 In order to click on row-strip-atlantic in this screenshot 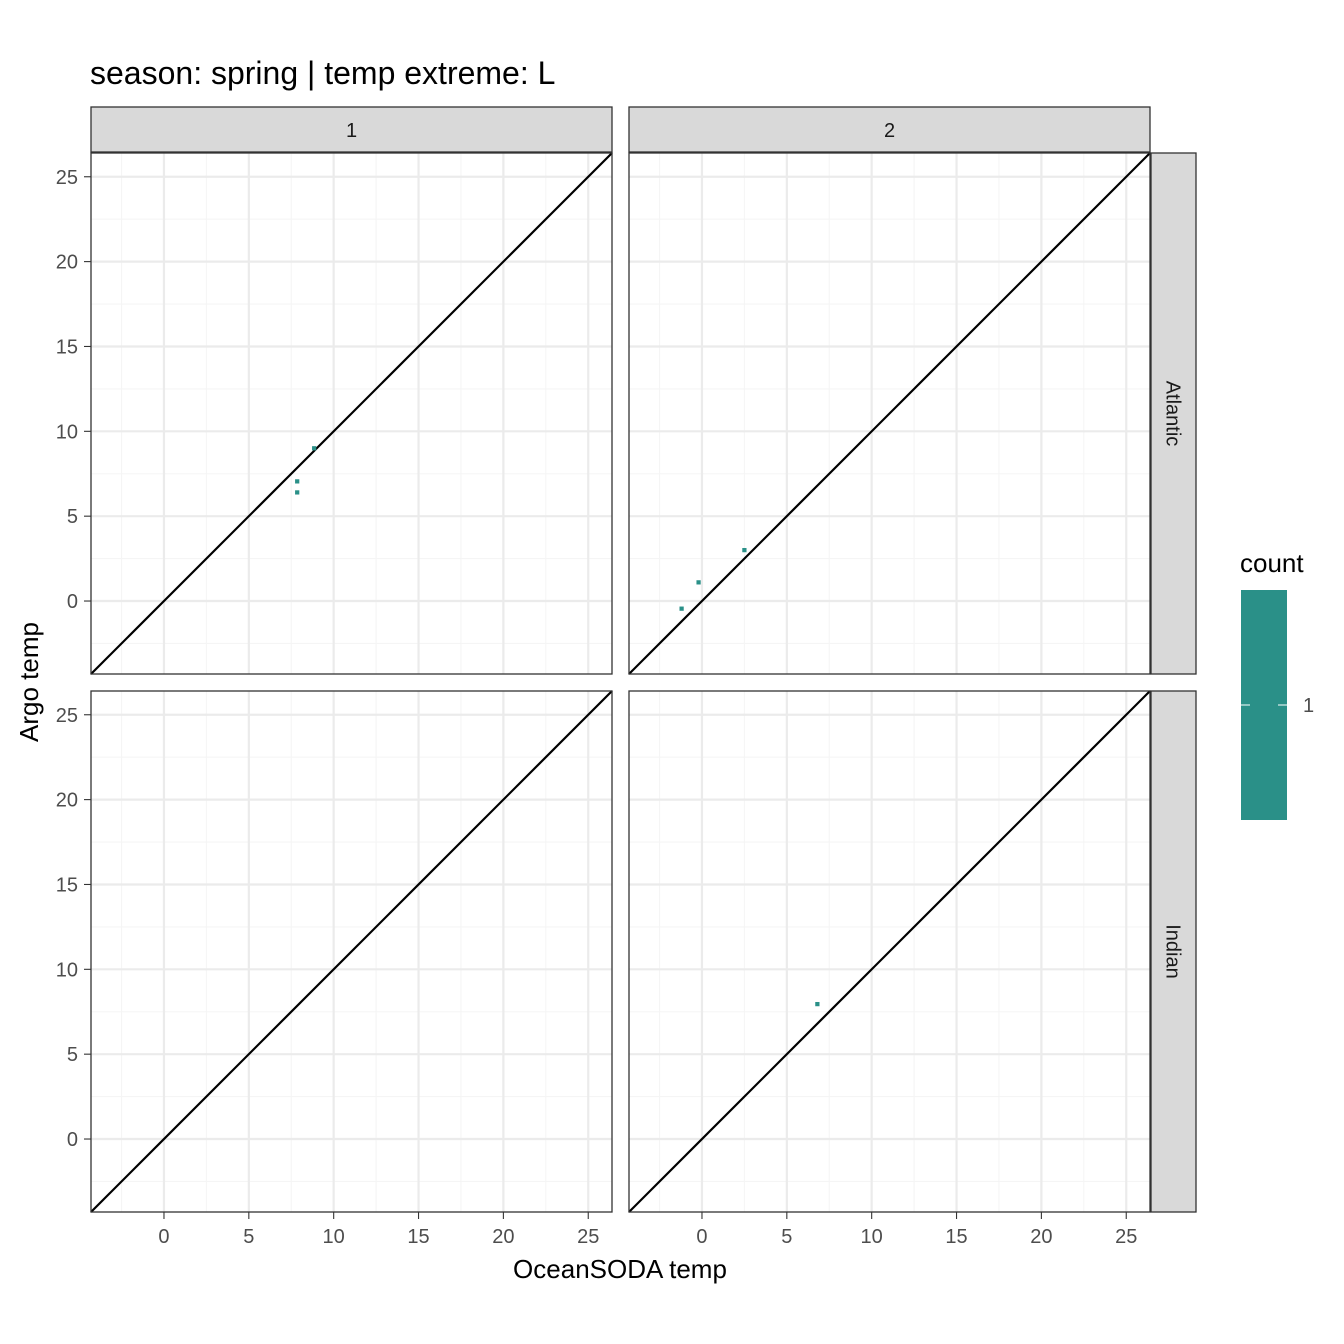, I will do `click(1173, 413)`.